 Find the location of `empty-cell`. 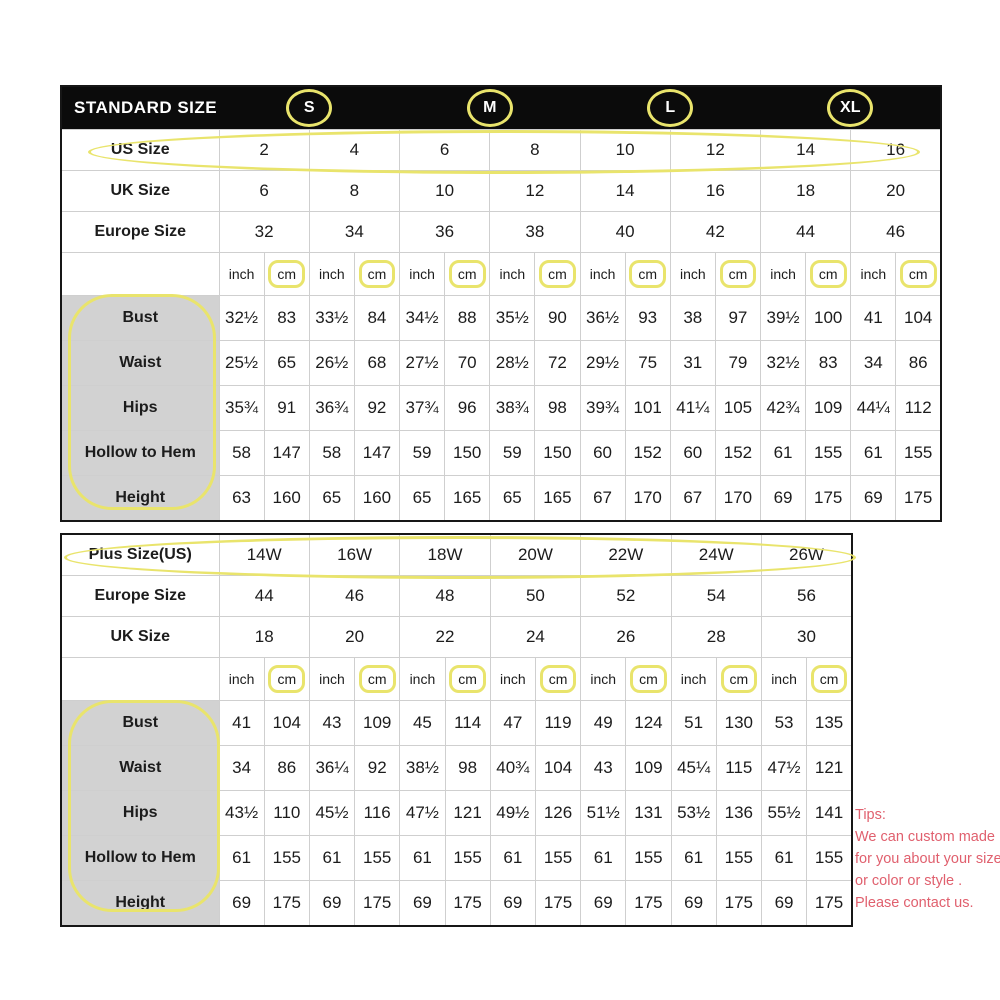

empty-cell is located at coordinates (140, 274).